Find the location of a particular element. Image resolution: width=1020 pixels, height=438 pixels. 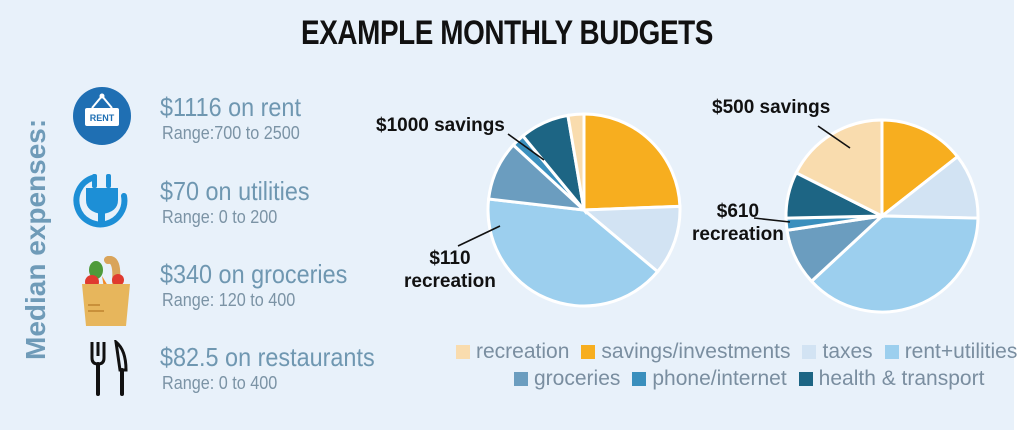

pie1-slice-rent-utilities is located at coordinates (573, 252).